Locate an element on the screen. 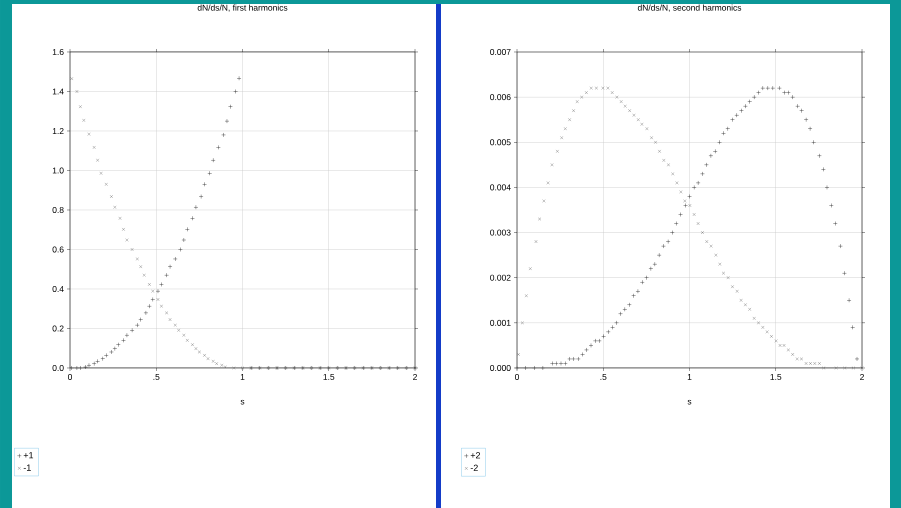  chart-title: dN/ds/N, second harmonics is located at coordinates (690, 8).